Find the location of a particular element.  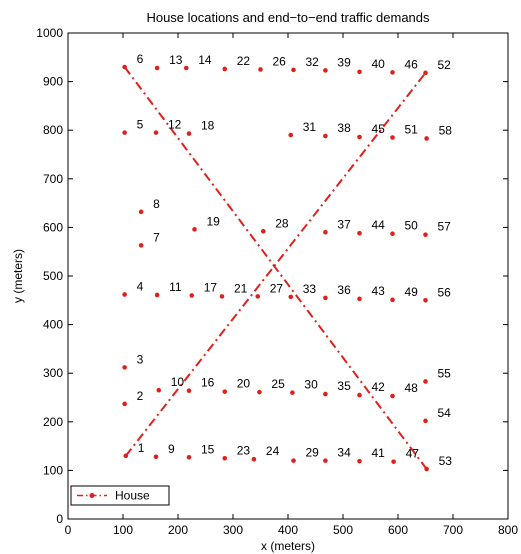

house-label: 5 is located at coordinates (140, 125).